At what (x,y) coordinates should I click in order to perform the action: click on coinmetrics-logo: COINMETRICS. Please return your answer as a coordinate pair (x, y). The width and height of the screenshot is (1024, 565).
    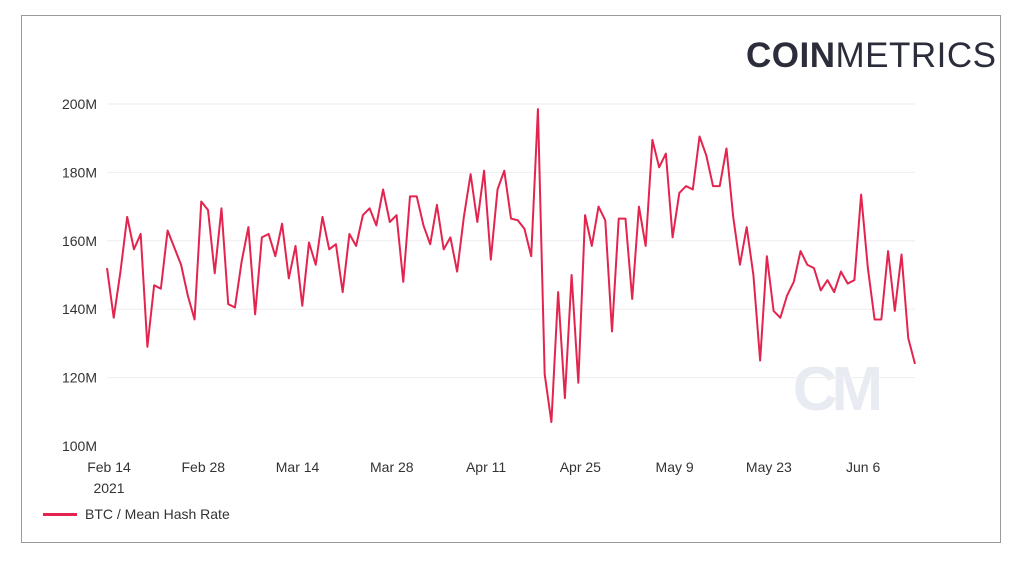
    Looking at the image, I should click on (871, 56).